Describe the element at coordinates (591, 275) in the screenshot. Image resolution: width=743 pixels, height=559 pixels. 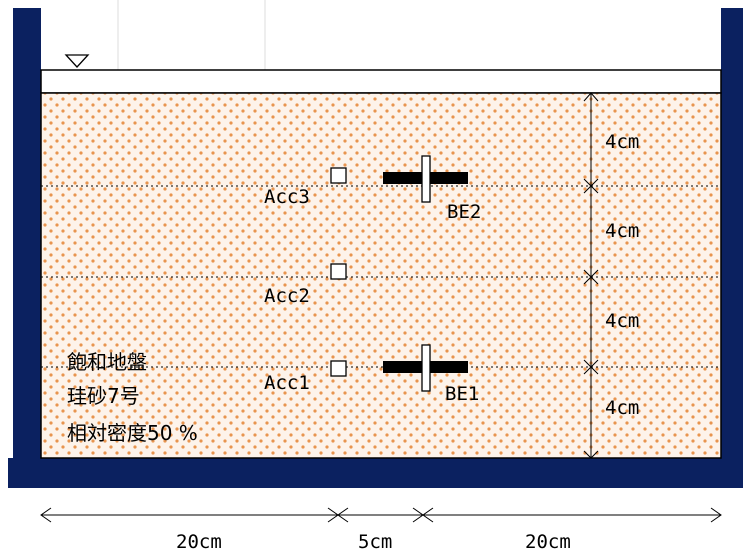
I see `vertical-dimension-line` at that location.